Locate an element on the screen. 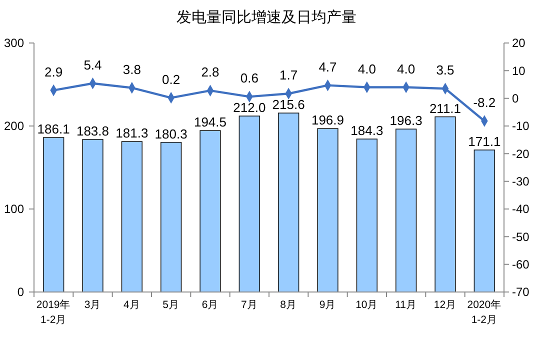 This screenshot has height=340, width=533. data-label: 186.1 is located at coordinates (53, 129).